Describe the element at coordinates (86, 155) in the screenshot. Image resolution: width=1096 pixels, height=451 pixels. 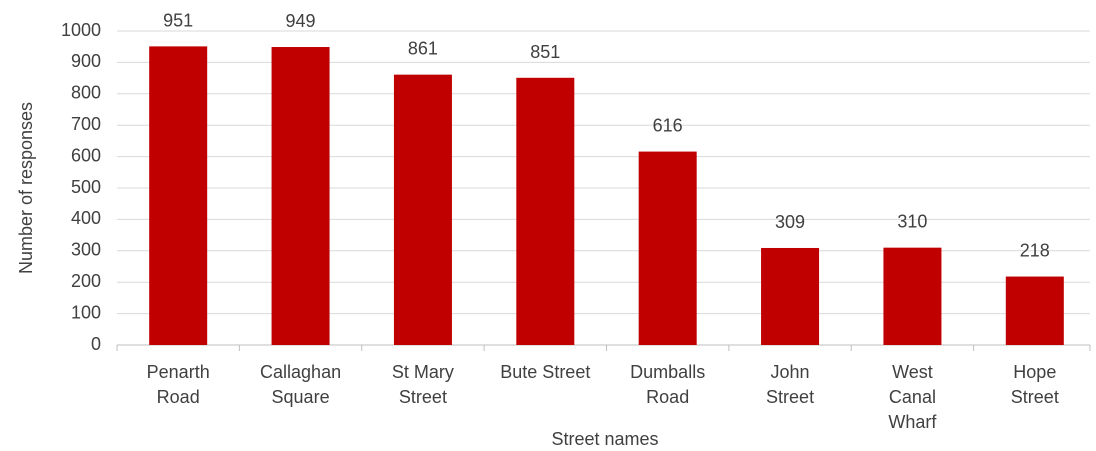
I see `y-tick-label: 600` at that location.